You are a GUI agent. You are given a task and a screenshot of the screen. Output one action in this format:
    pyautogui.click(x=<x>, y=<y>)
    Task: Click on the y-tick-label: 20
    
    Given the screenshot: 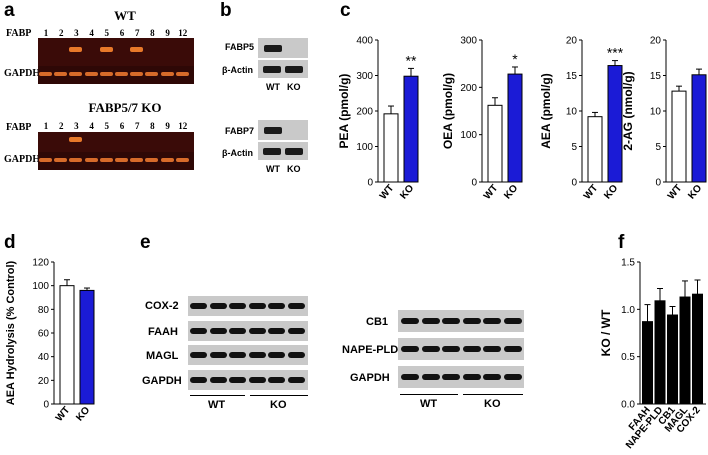 What is the action you would take?
    pyautogui.click(x=656, y=41)
    